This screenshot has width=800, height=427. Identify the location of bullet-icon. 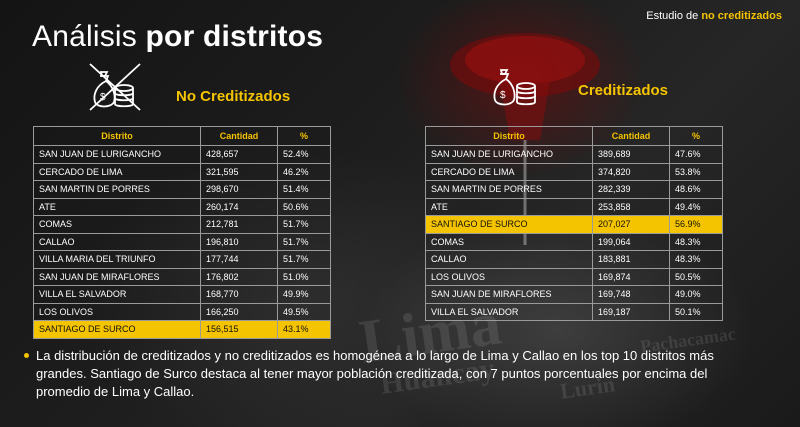
(26, 355).